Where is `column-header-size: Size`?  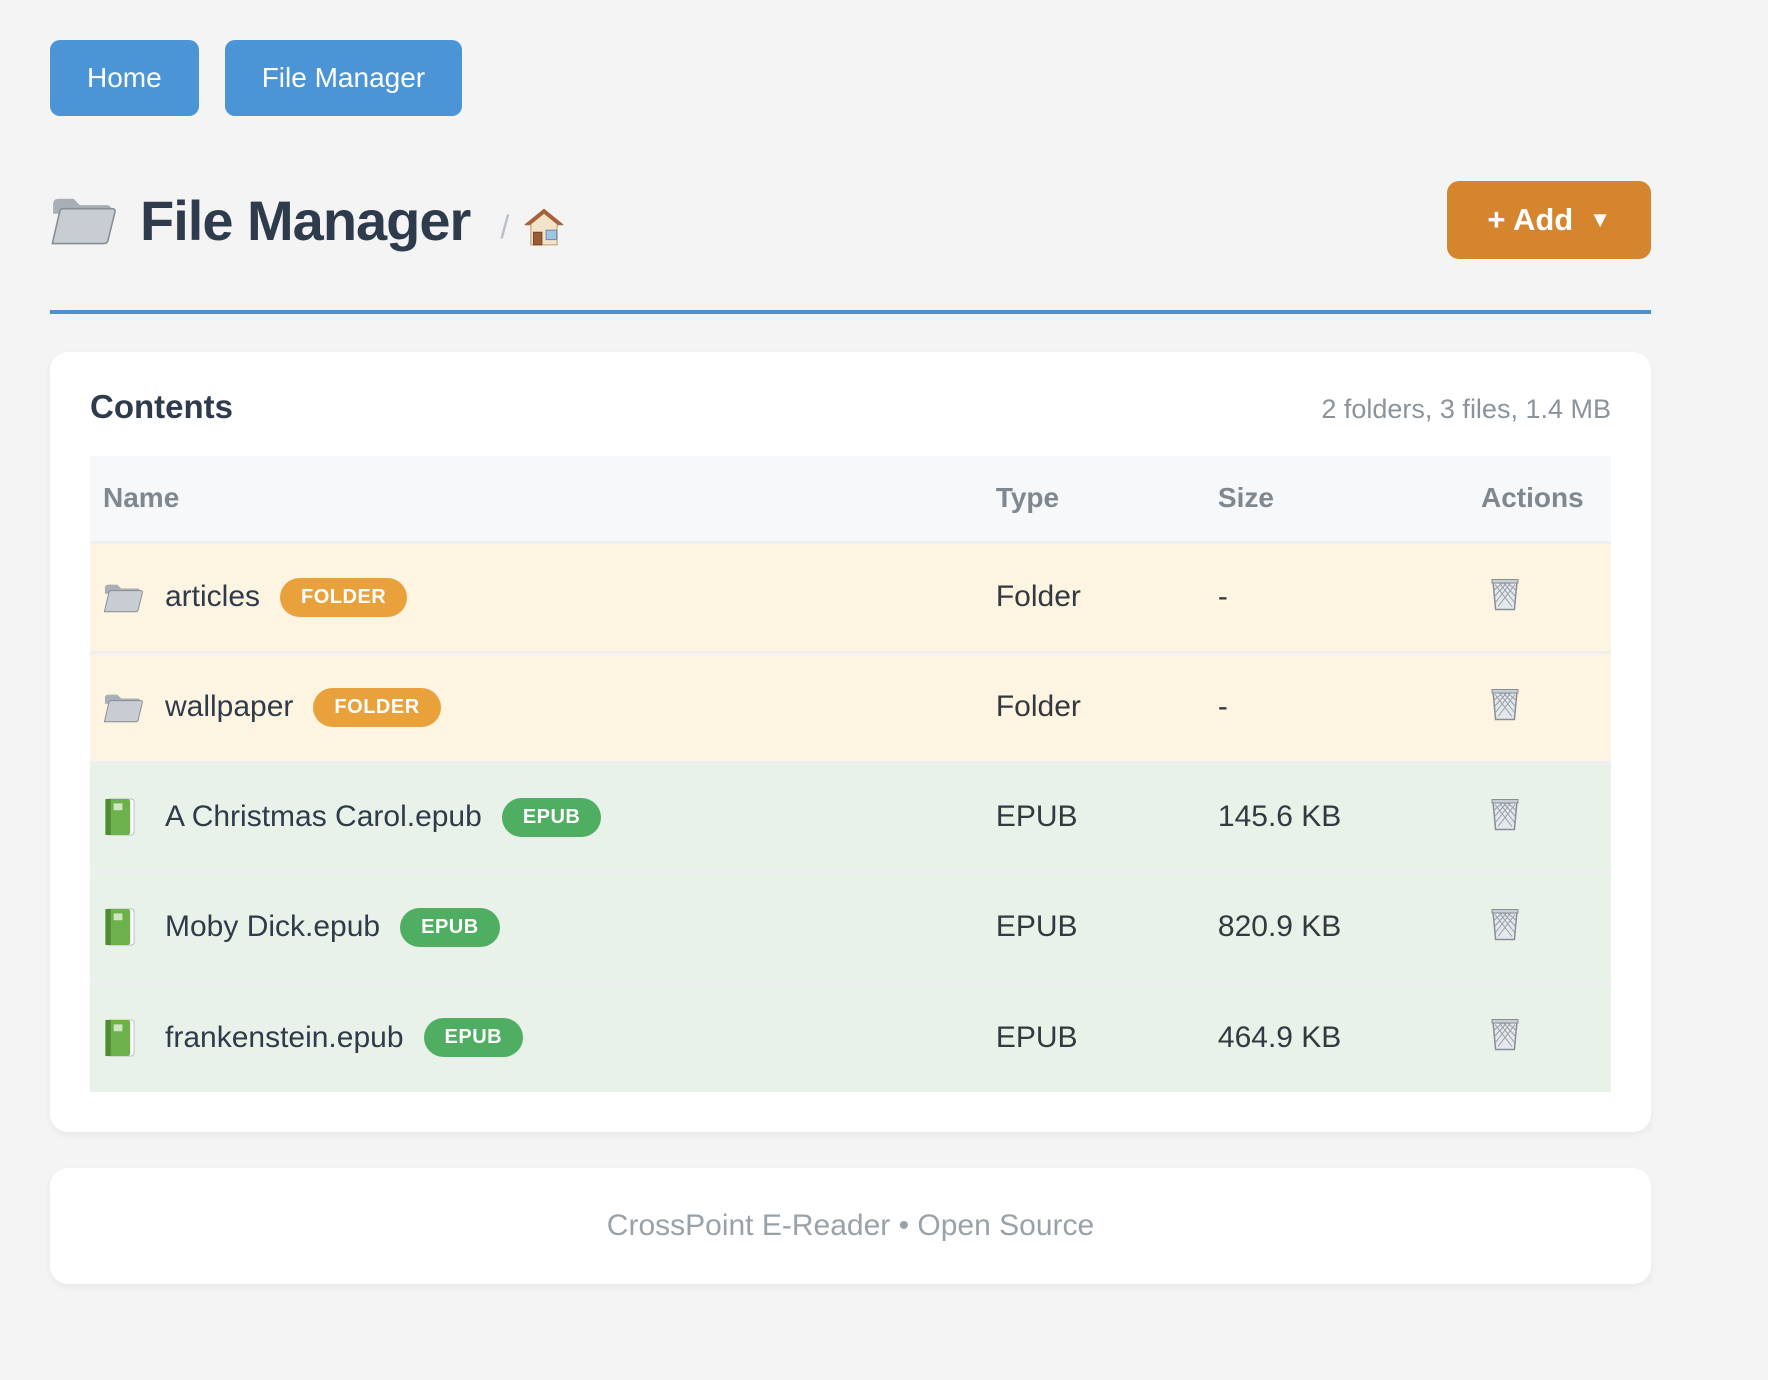 column-header-size: Size is located at coordinates (1336, 499).